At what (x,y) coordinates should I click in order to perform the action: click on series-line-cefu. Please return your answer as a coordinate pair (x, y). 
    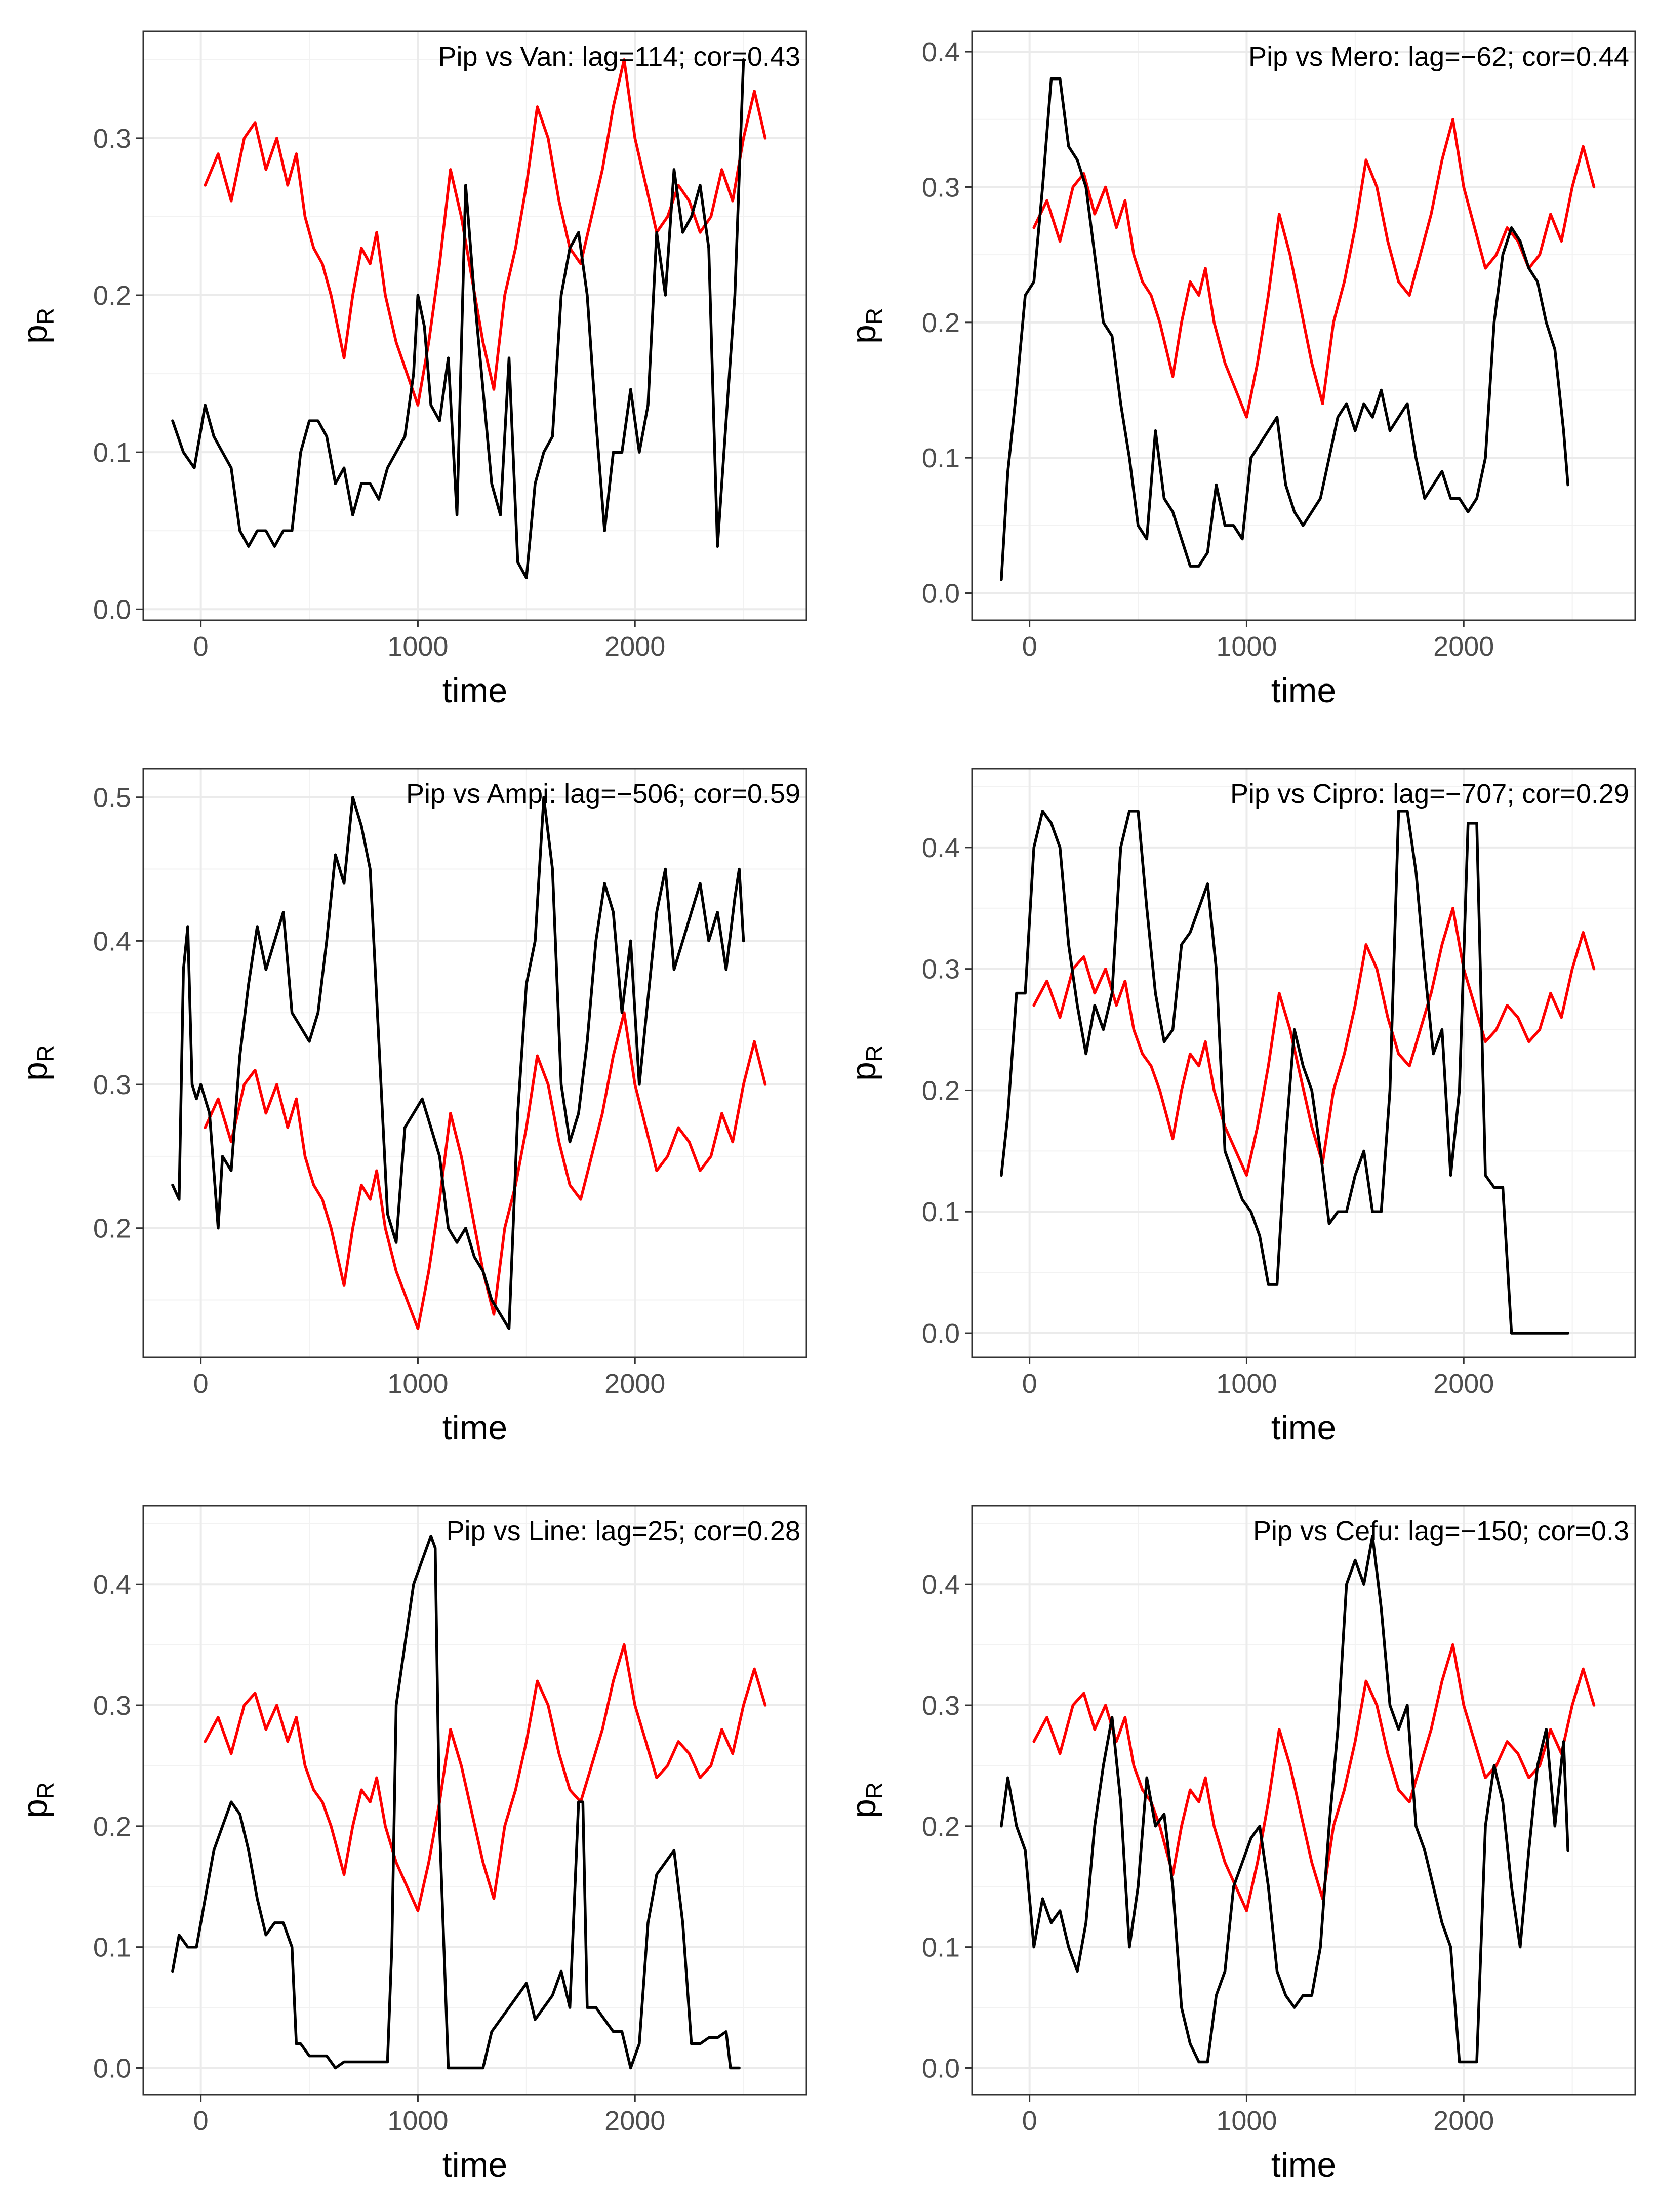
    Looking at the image, I should click on (1284, 1799).